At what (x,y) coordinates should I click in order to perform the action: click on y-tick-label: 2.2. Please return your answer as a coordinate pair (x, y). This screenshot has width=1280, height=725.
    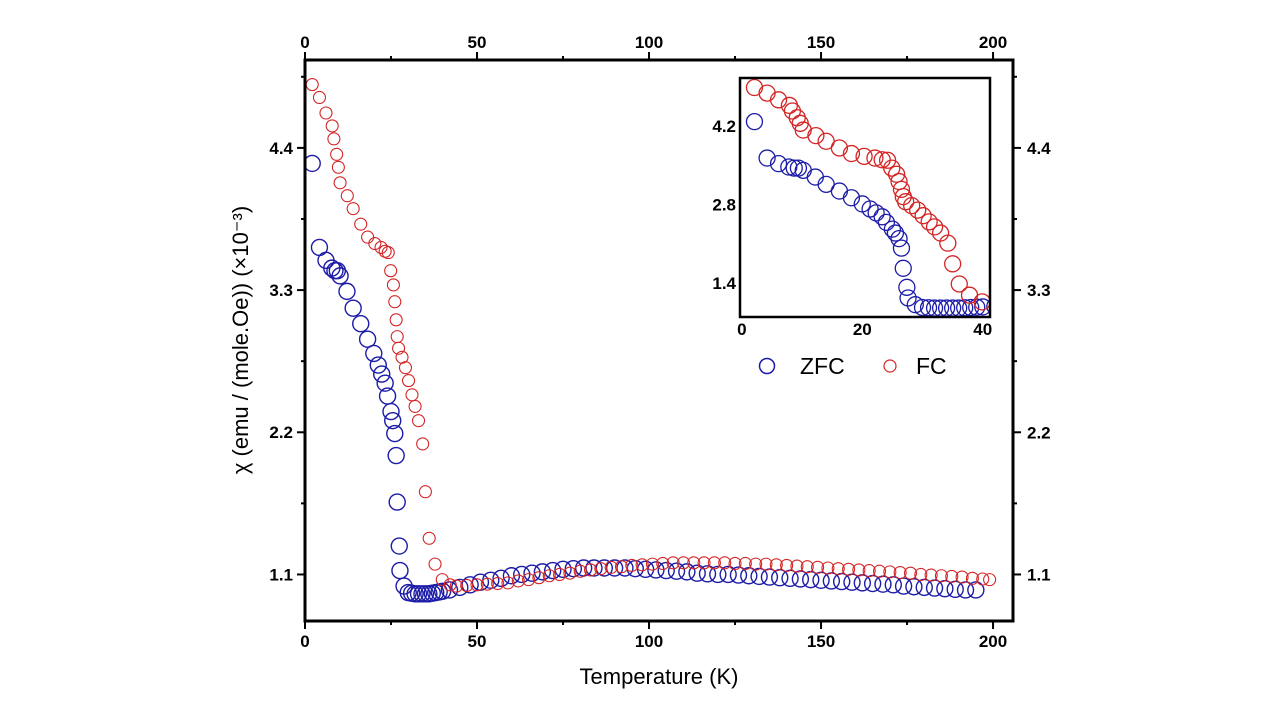
    Looking at the image, I should click on (281, 432).